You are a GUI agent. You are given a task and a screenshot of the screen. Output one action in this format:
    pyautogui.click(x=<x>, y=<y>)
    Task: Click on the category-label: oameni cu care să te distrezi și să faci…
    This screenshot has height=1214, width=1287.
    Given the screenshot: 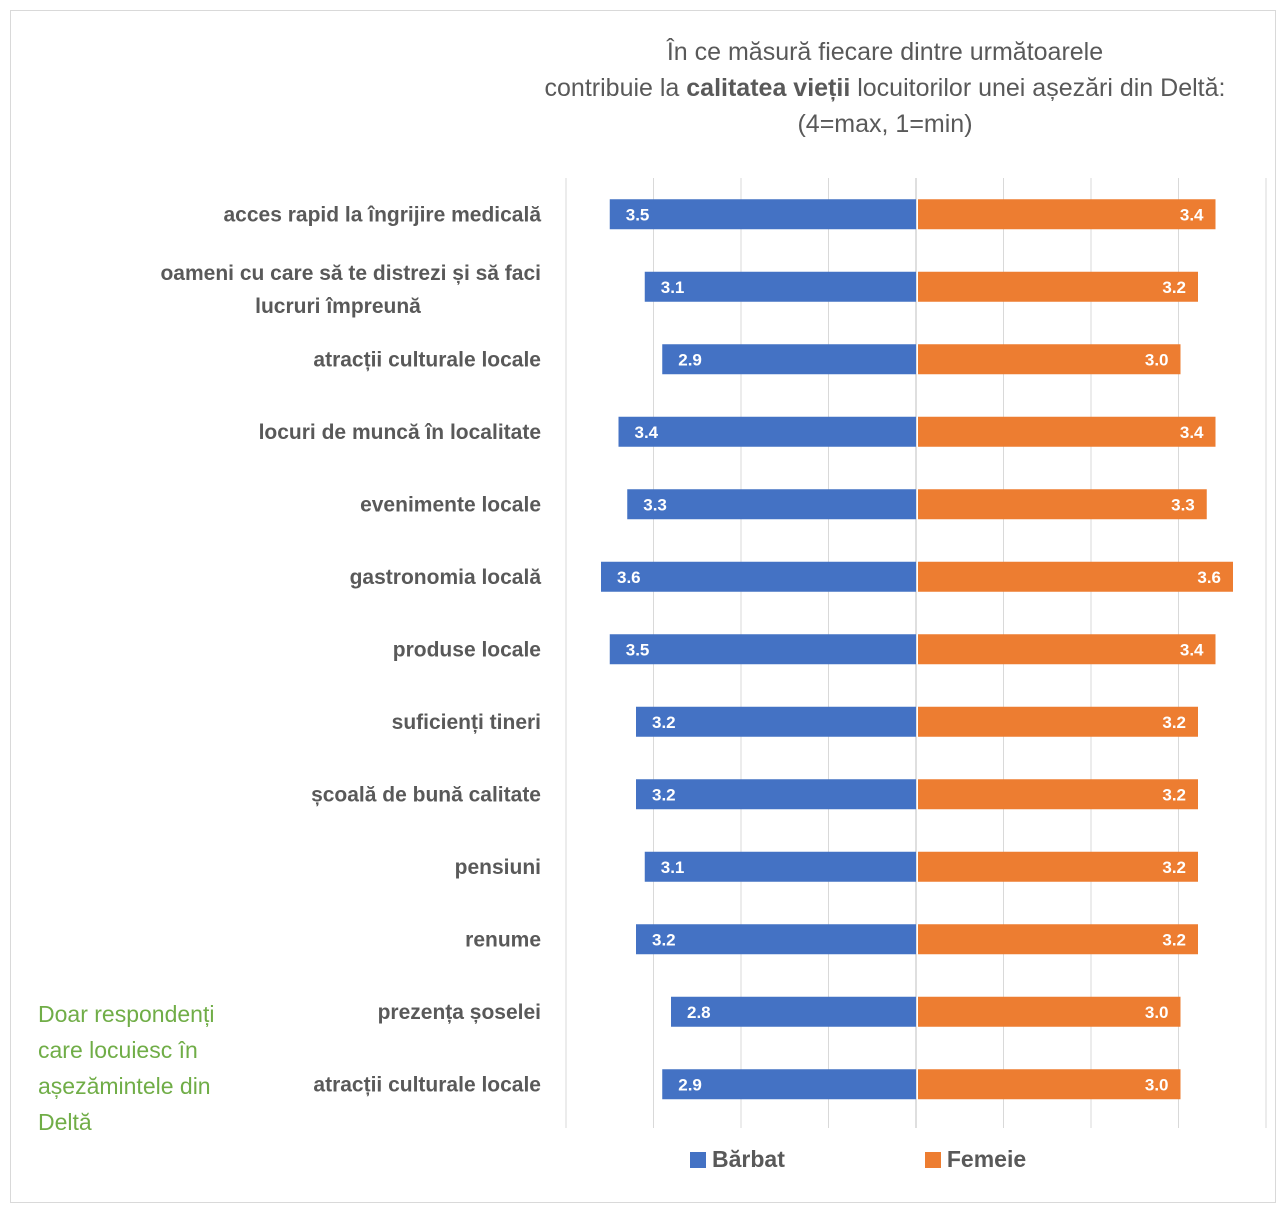 What is the action you would take?
    pyautogui.click(x=350, y=290)
    